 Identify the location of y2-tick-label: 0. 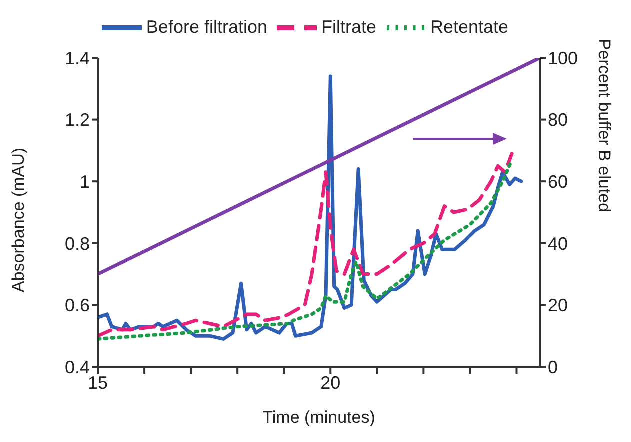
(553, 367).